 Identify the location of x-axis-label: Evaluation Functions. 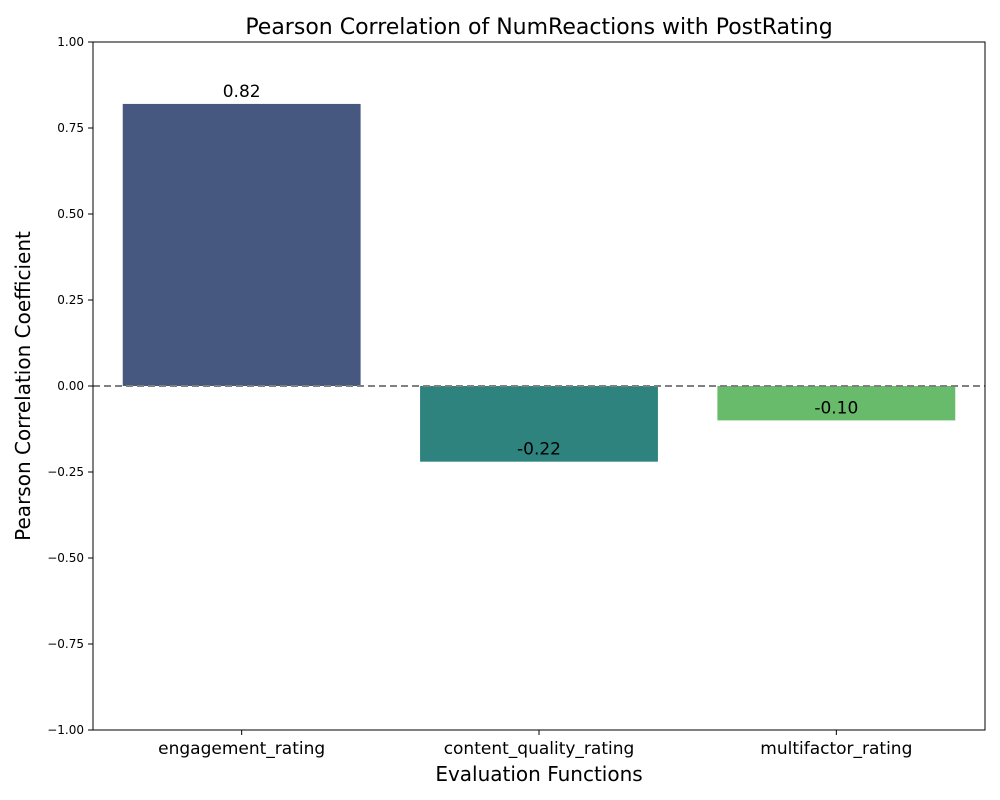
(538, 774).